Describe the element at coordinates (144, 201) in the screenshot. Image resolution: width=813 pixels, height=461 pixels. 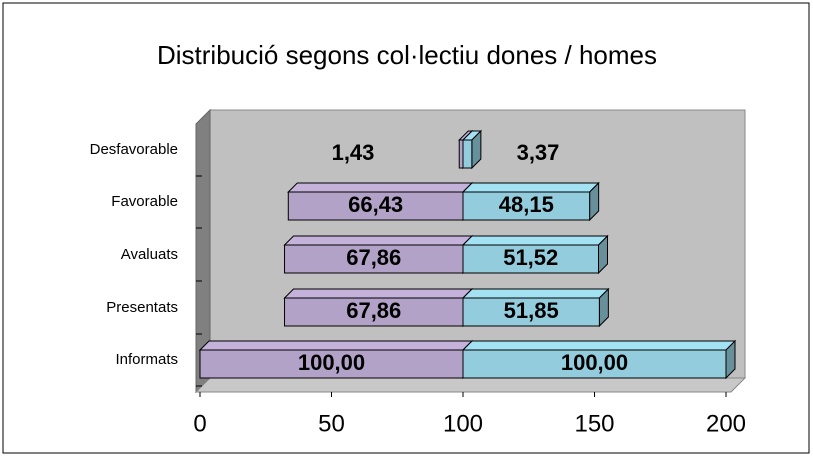
I see `y-tick-label: Favorable` at that location.